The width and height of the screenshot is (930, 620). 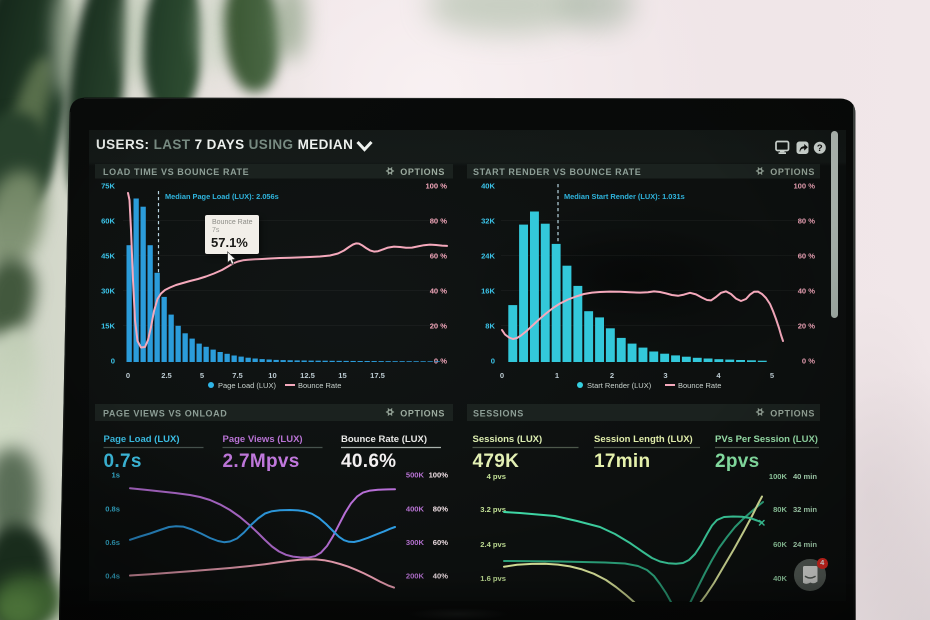 What do you see at coordinates (112, 575) in the screenshot?
I see `svg-text: 0.4s` at bounding box center [112, 575].